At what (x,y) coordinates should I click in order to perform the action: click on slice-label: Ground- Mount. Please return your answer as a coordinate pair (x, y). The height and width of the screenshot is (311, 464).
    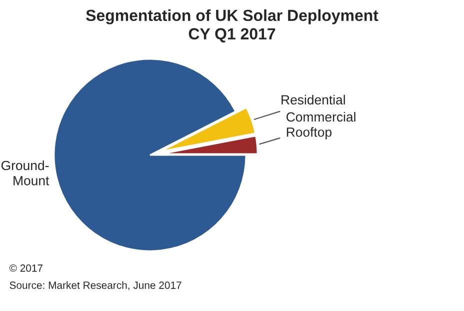
    Looking at the image, I should click on (25, 173).